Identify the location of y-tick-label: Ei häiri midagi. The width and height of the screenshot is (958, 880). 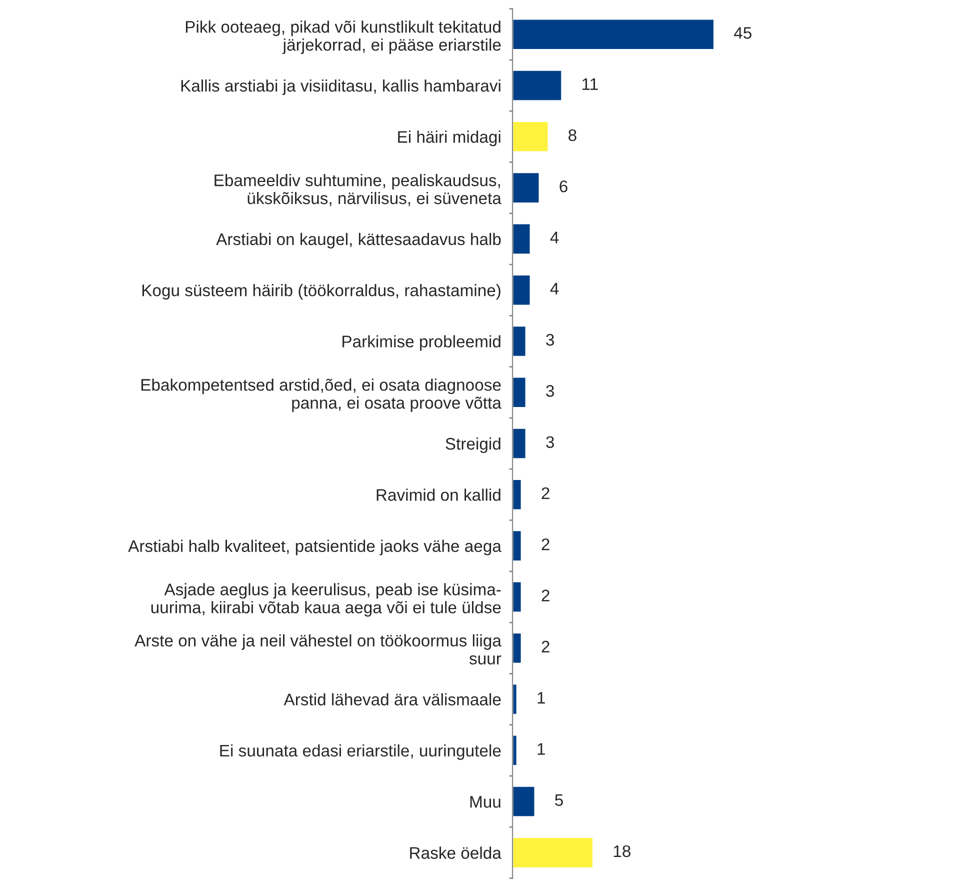
(449, 138).